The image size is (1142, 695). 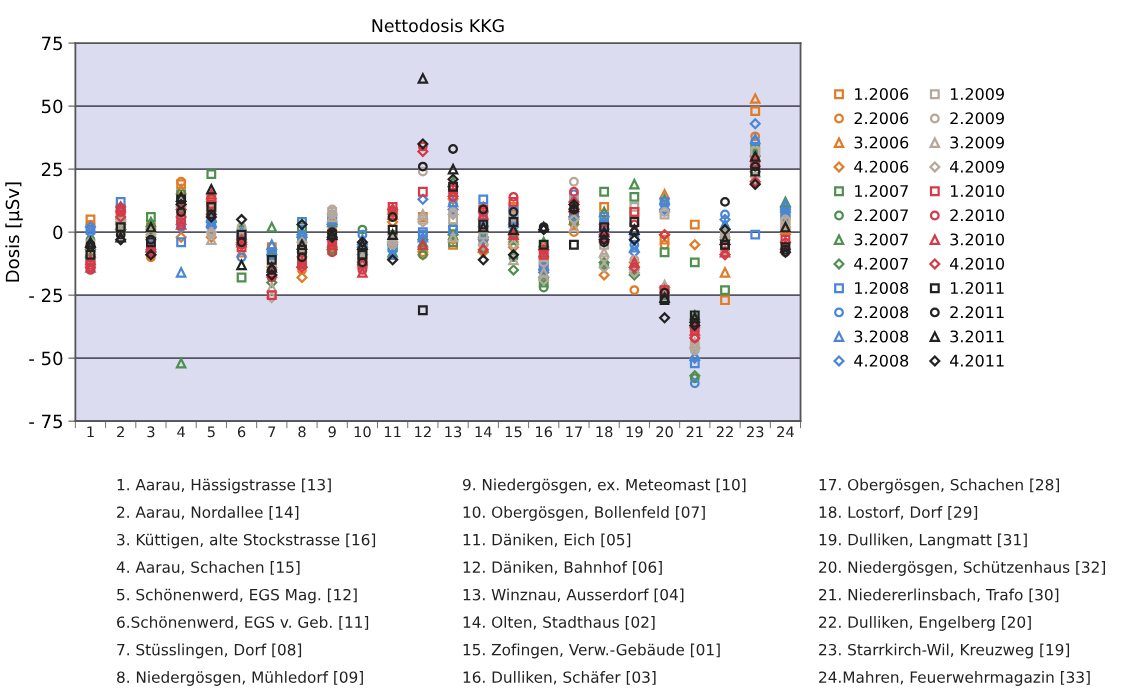 I want to click on x-tick-label: 24, so click(x=785, y=432).